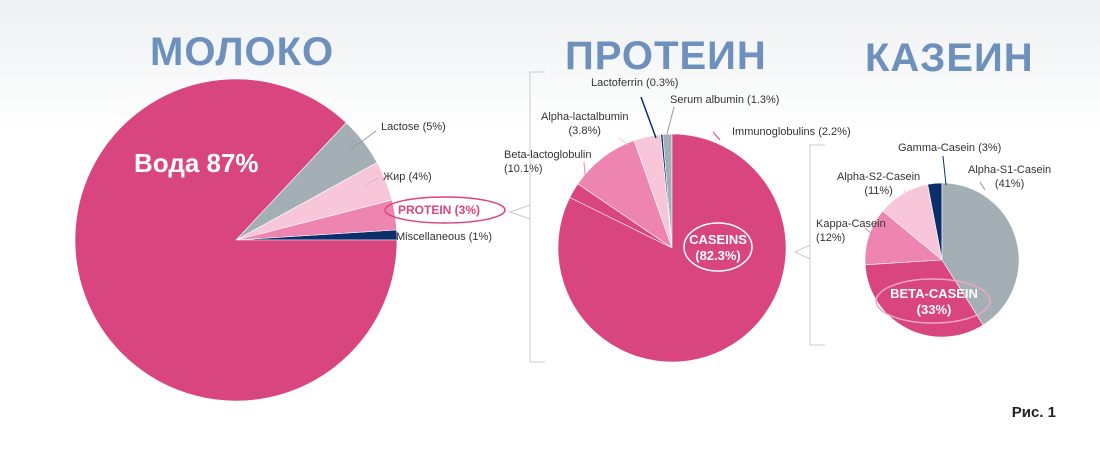 This screenshot has width=1100, height=450. What do you see at coordinates (413, 127) in the screenshot?
I see `label-lactose: Lactose (5%)` at bounding box center [413, 127].